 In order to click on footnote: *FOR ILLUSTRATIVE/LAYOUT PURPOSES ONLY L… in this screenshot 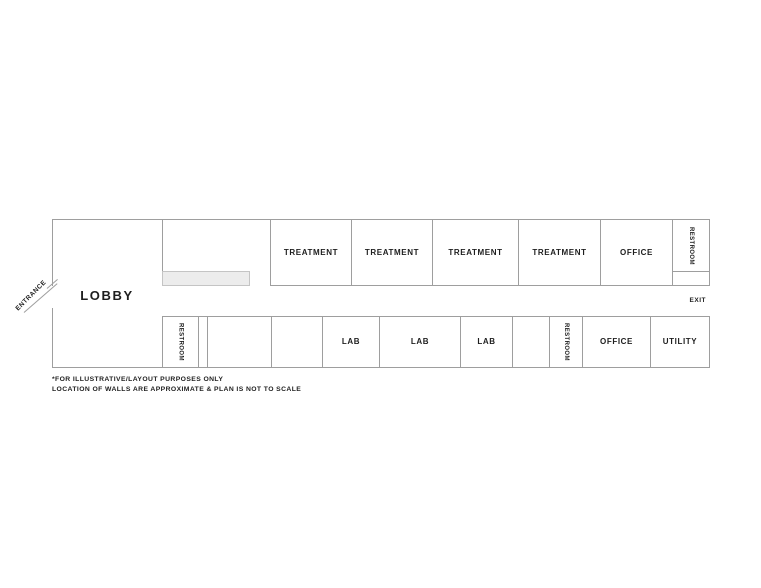, I will do `click(176, 385)`.